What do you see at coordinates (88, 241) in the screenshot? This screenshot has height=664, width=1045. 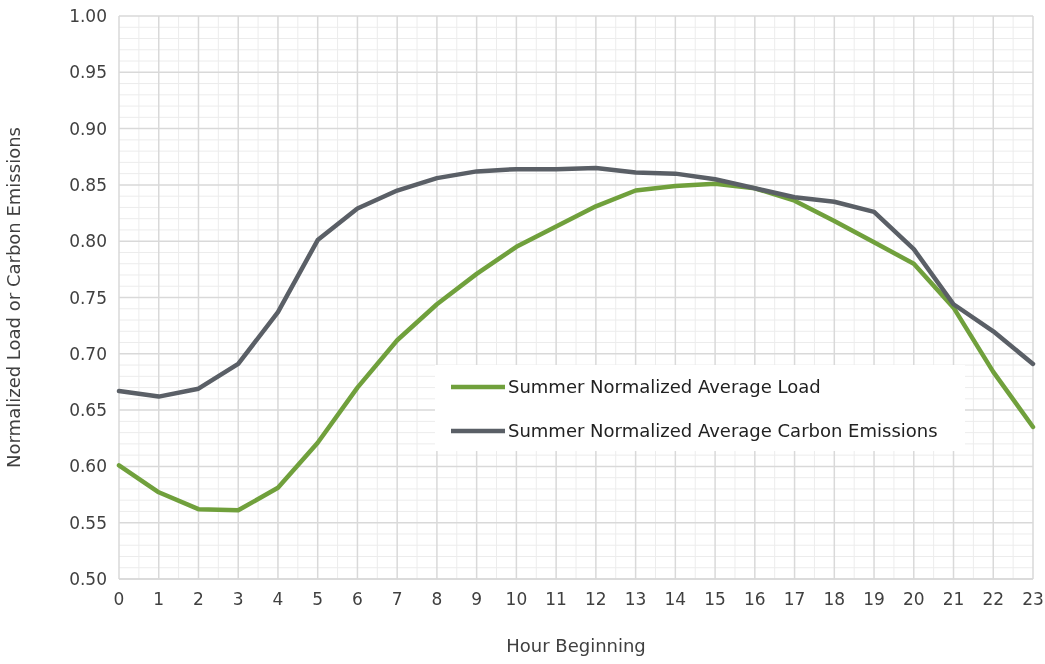 I see `y-tick-label: 0.80` at bounding box center [88, 241].